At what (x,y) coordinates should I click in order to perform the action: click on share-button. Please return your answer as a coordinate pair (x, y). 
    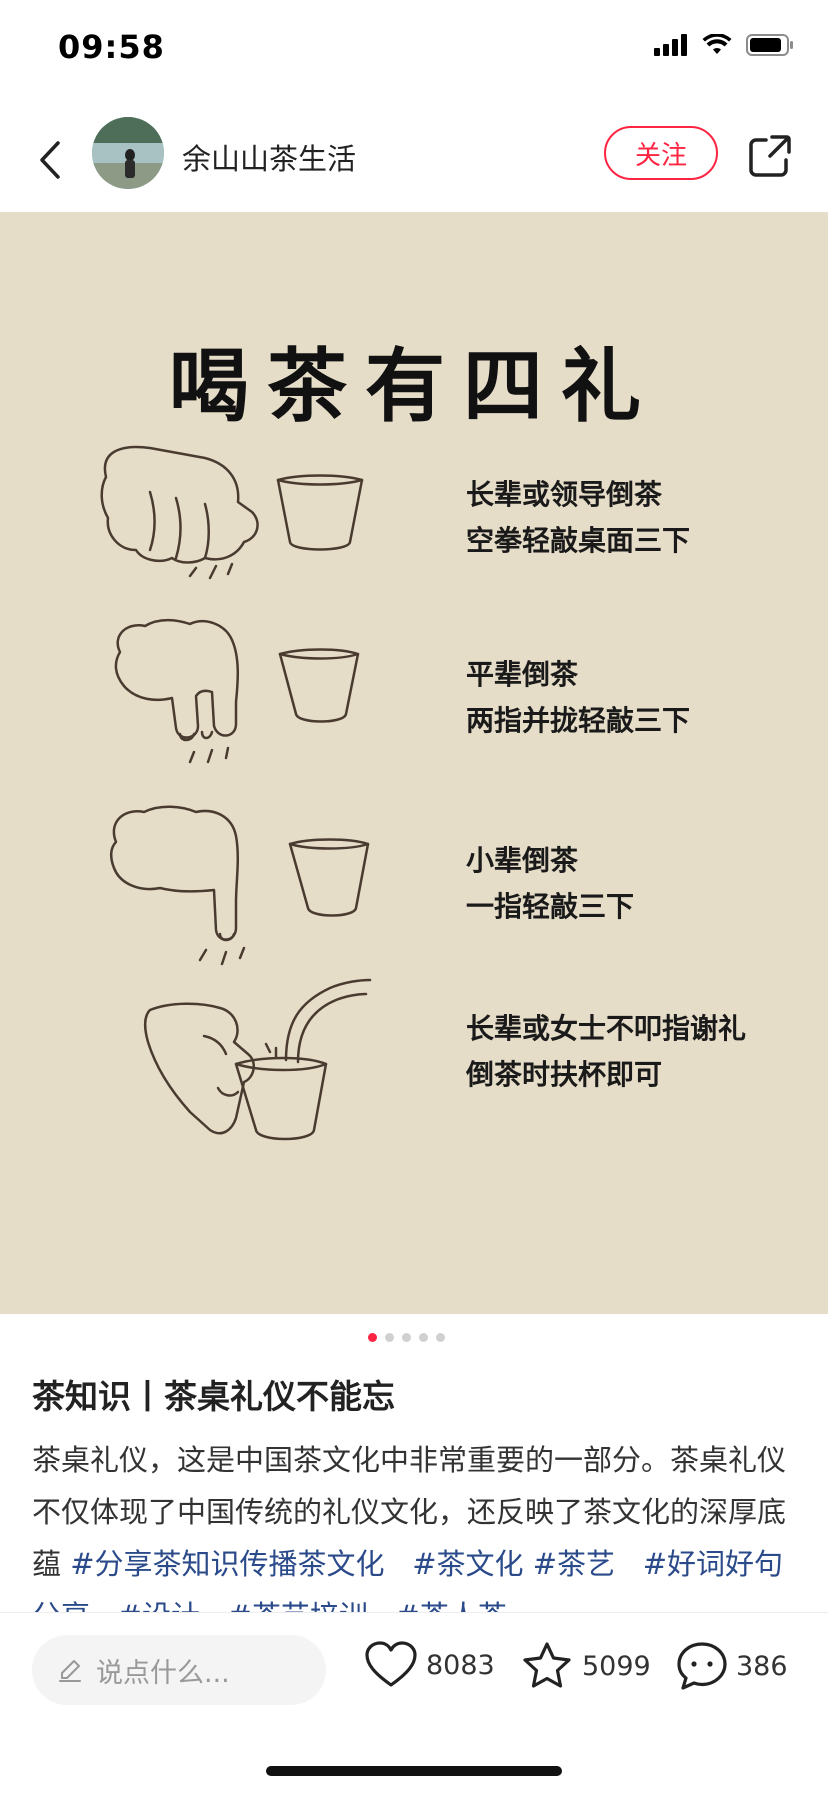
    Looking at the image, I should click on (770, 156).